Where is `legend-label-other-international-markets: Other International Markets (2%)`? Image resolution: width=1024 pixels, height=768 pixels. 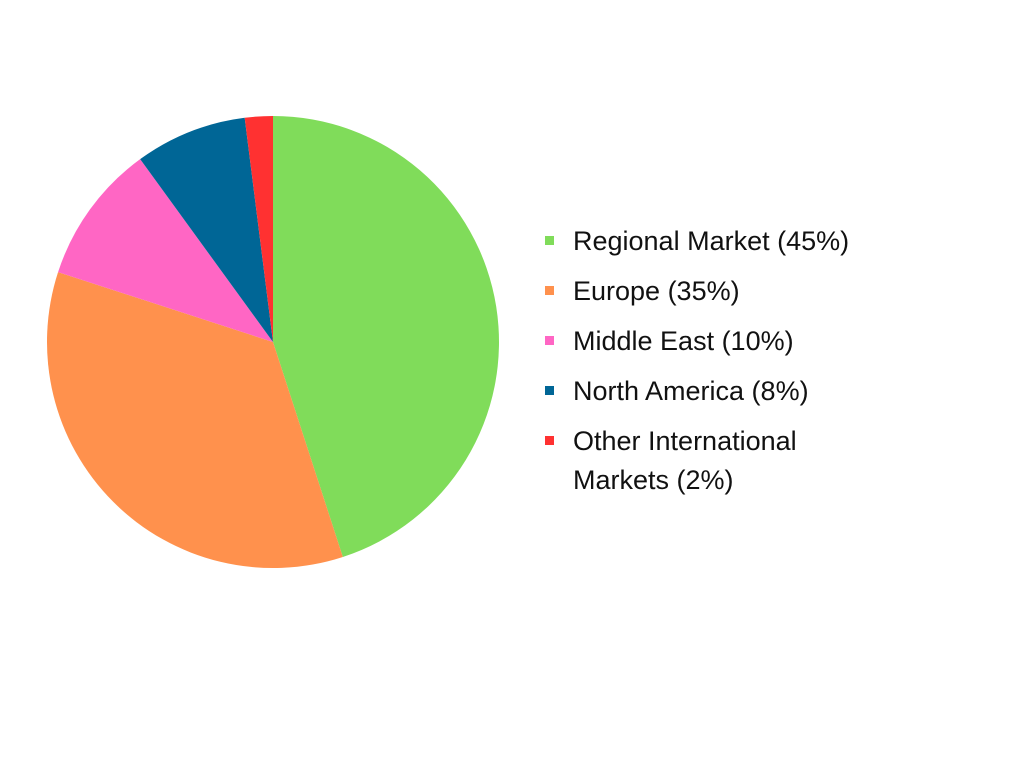
legend-label-other-international-markets: Other International Markets (2%) is located at coordinates (685, 460).